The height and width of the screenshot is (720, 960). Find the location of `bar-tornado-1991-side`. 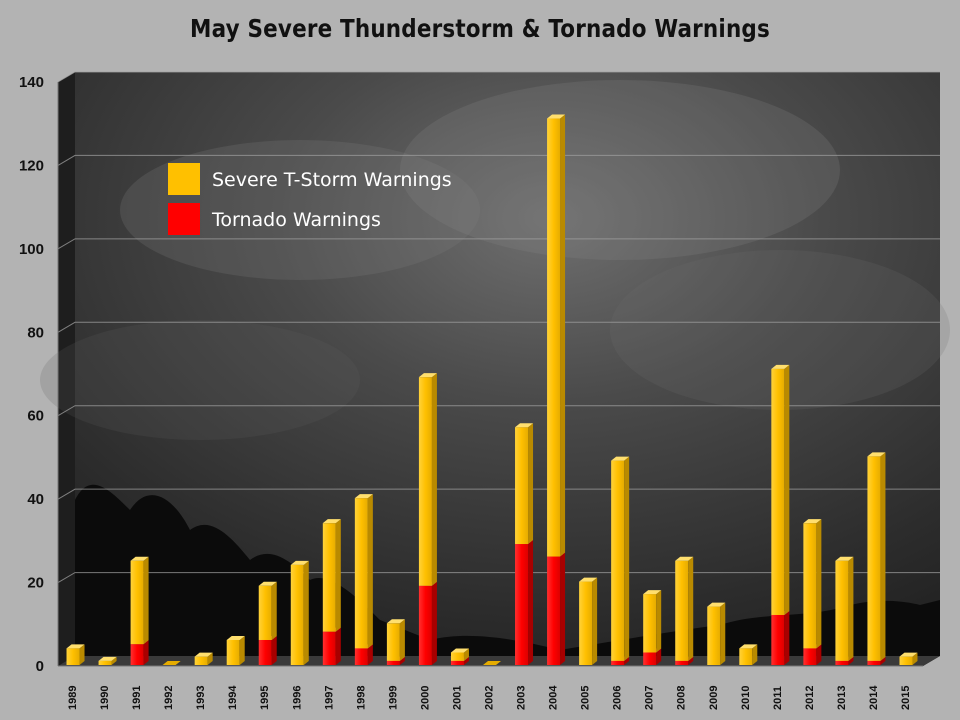

bar-tornado-1991-side is located at coordinates (146, 652).